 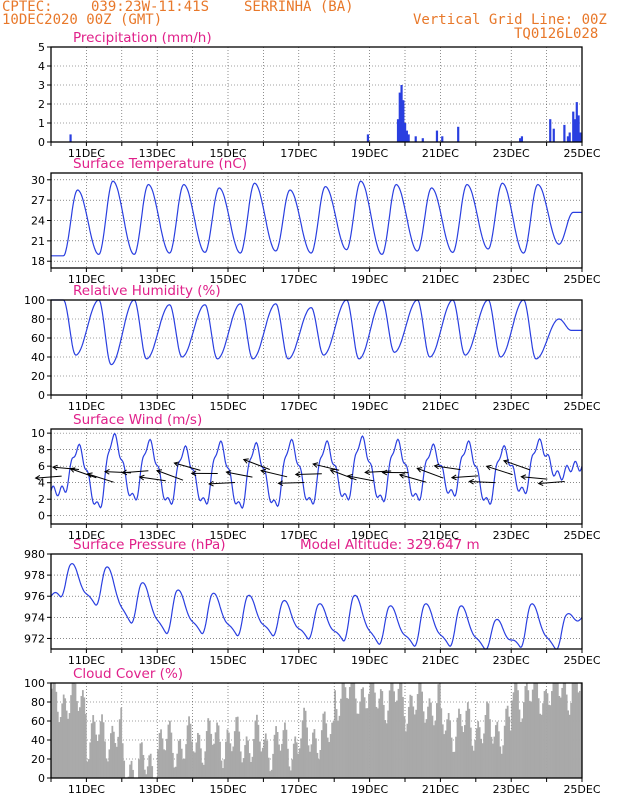 I want to click on model-label: TQ0126L028, so click(x=556, y=34).